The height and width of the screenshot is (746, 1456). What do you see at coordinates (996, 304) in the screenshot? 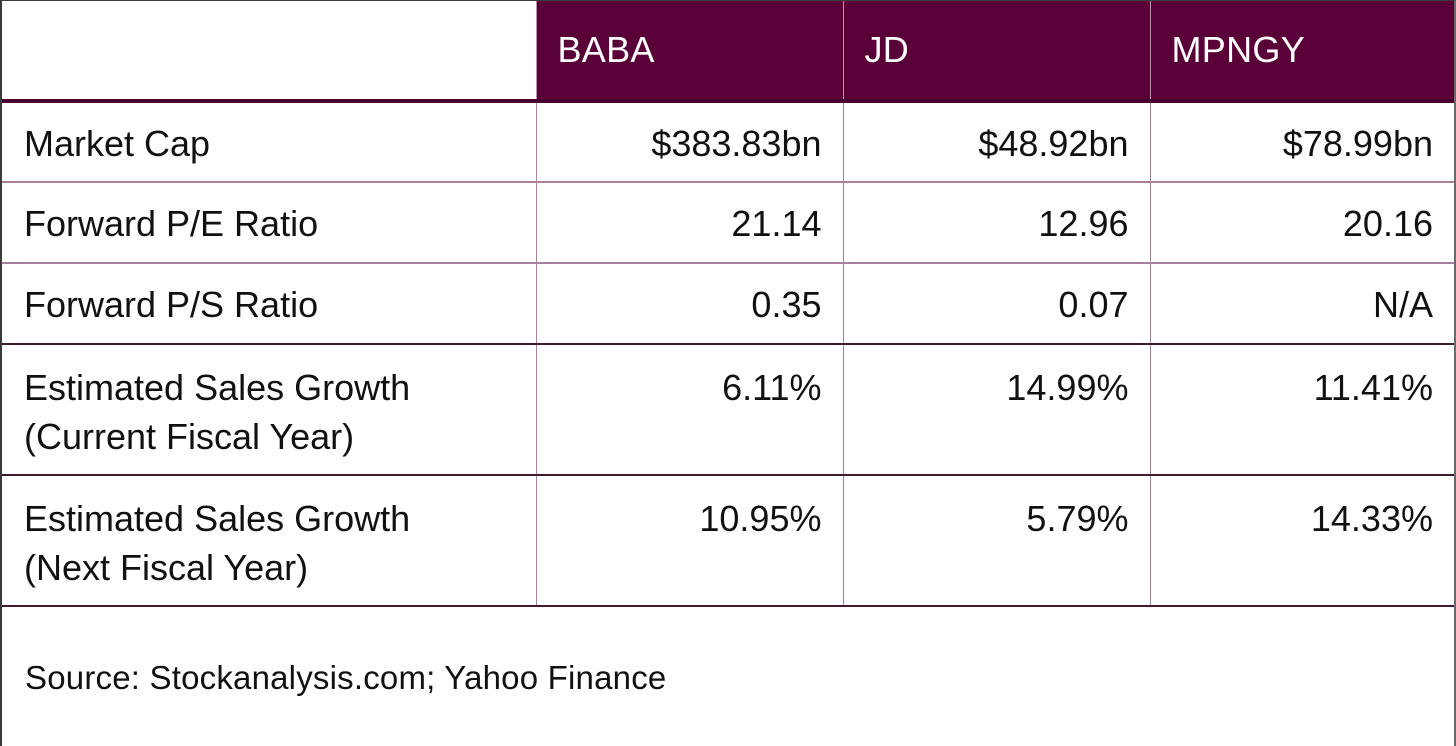
I see `cell-jd: 0.07` at bounding box center [996, 304].